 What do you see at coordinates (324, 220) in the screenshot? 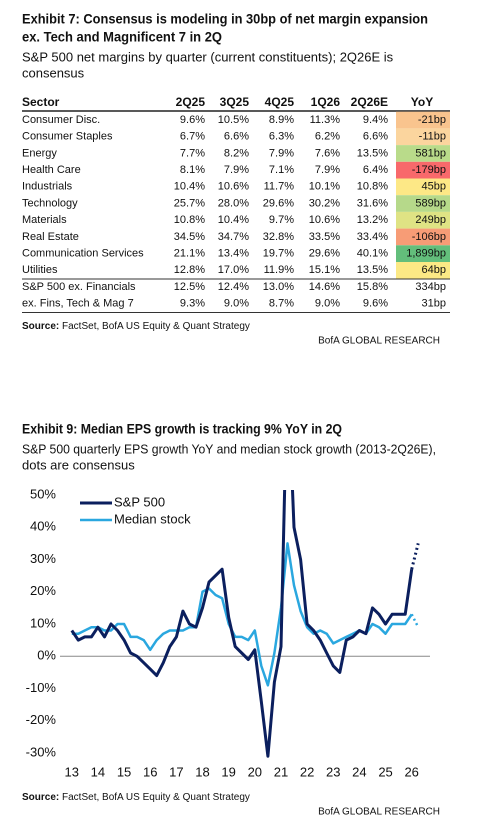
I see `table-cell: 10.6%` at bounding box center [324, 220].